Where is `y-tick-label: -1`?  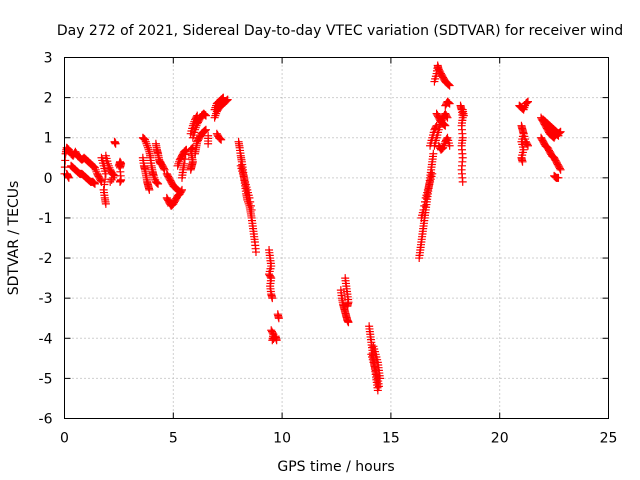 y-tick-label: -1 is located at coordinates (46, 219).